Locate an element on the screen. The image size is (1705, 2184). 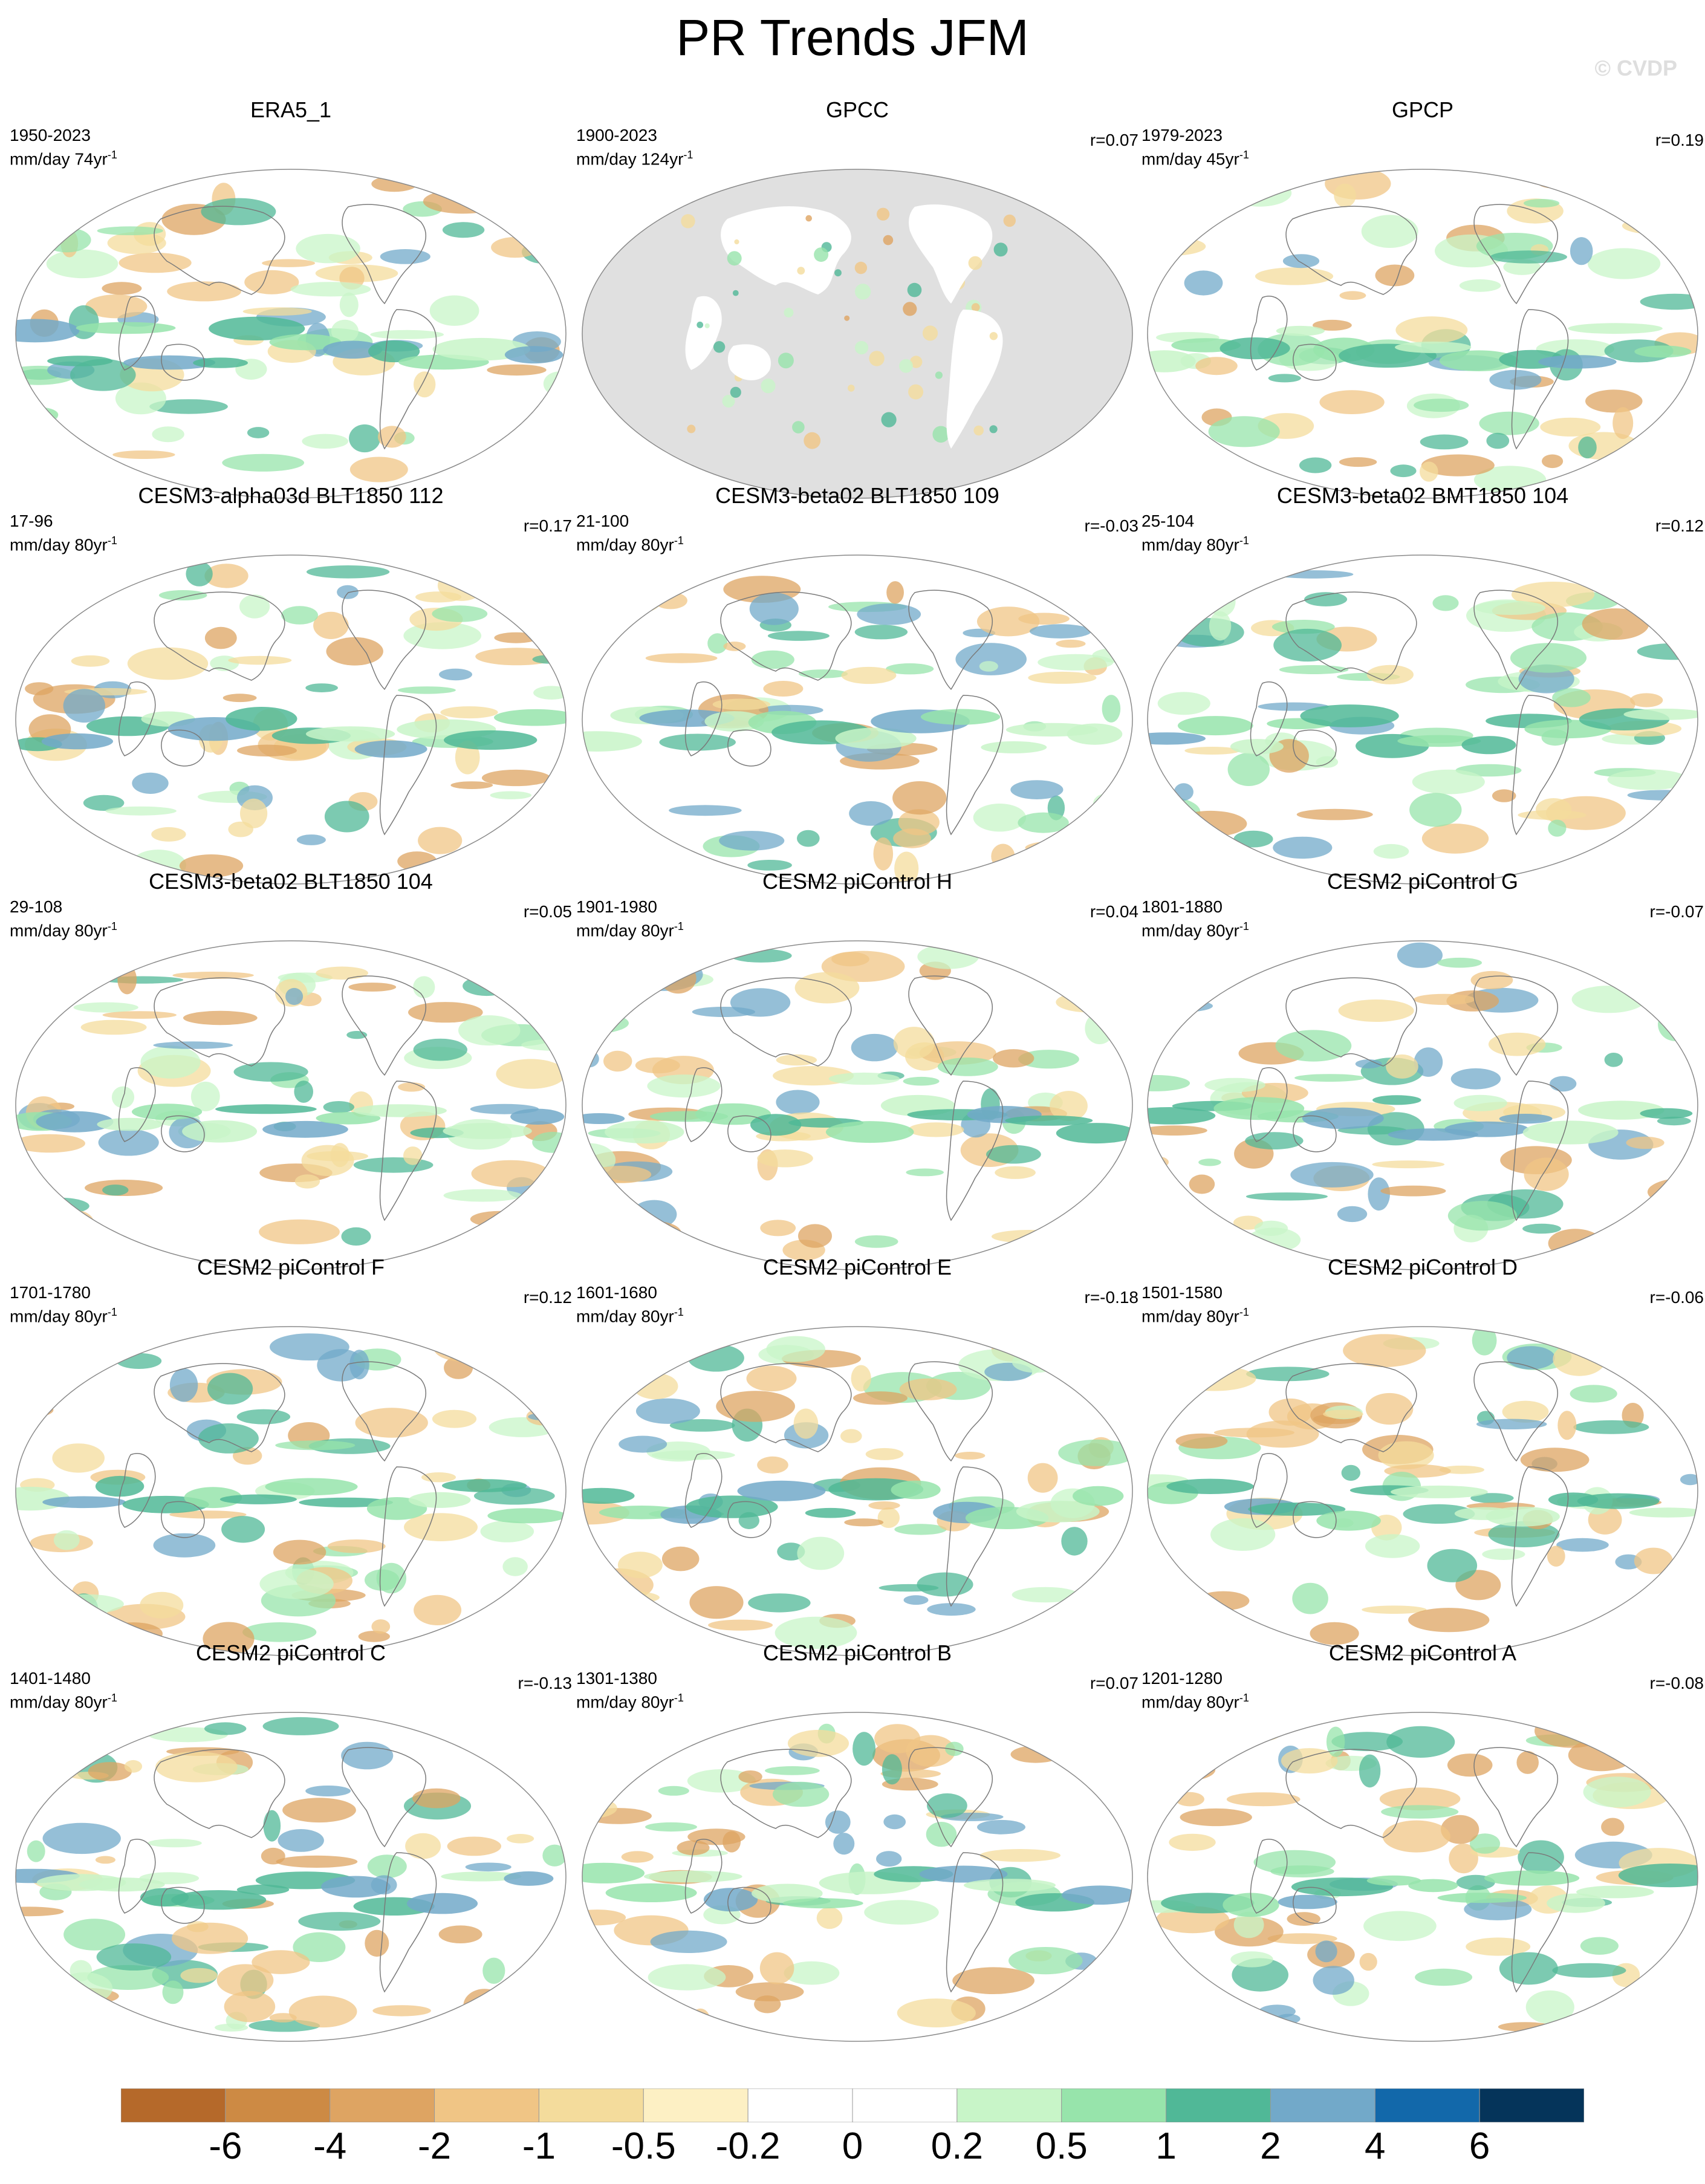
panel-title: CESM2 piControl F is located at coordinates (290, 1267).